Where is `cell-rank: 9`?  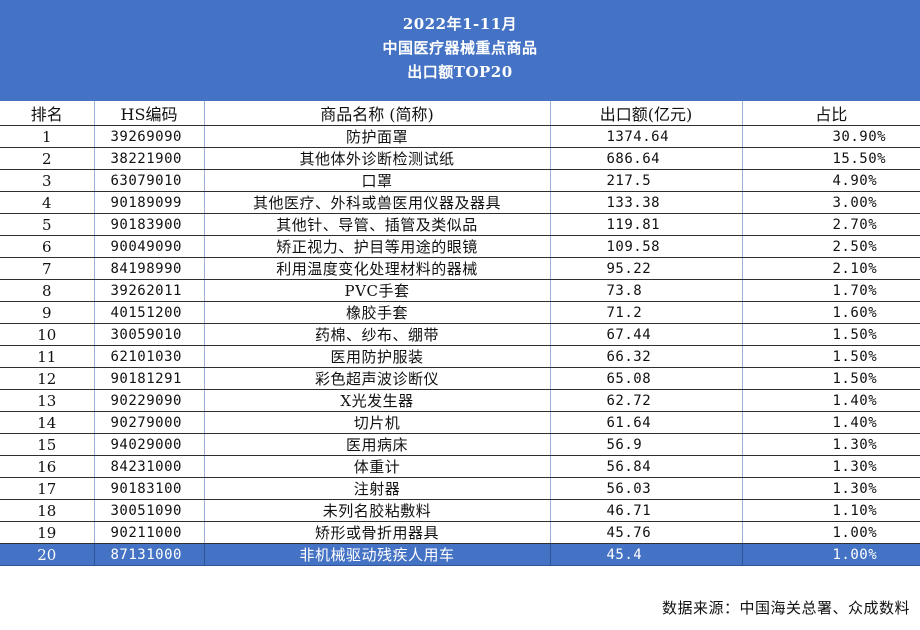
cell-rank: 9 is located at coordinates (47, 312).